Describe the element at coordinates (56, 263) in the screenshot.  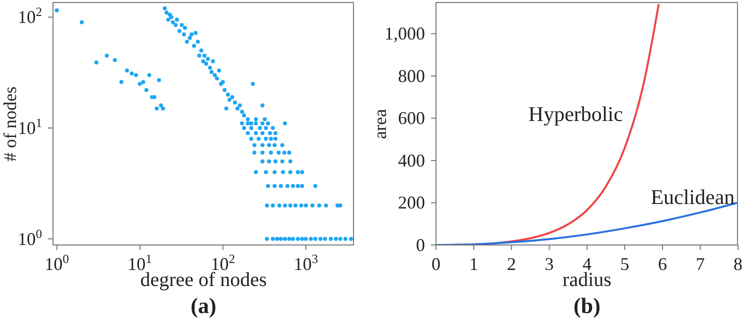
I see `x-tick-label: 10$^{0}$` at that location.